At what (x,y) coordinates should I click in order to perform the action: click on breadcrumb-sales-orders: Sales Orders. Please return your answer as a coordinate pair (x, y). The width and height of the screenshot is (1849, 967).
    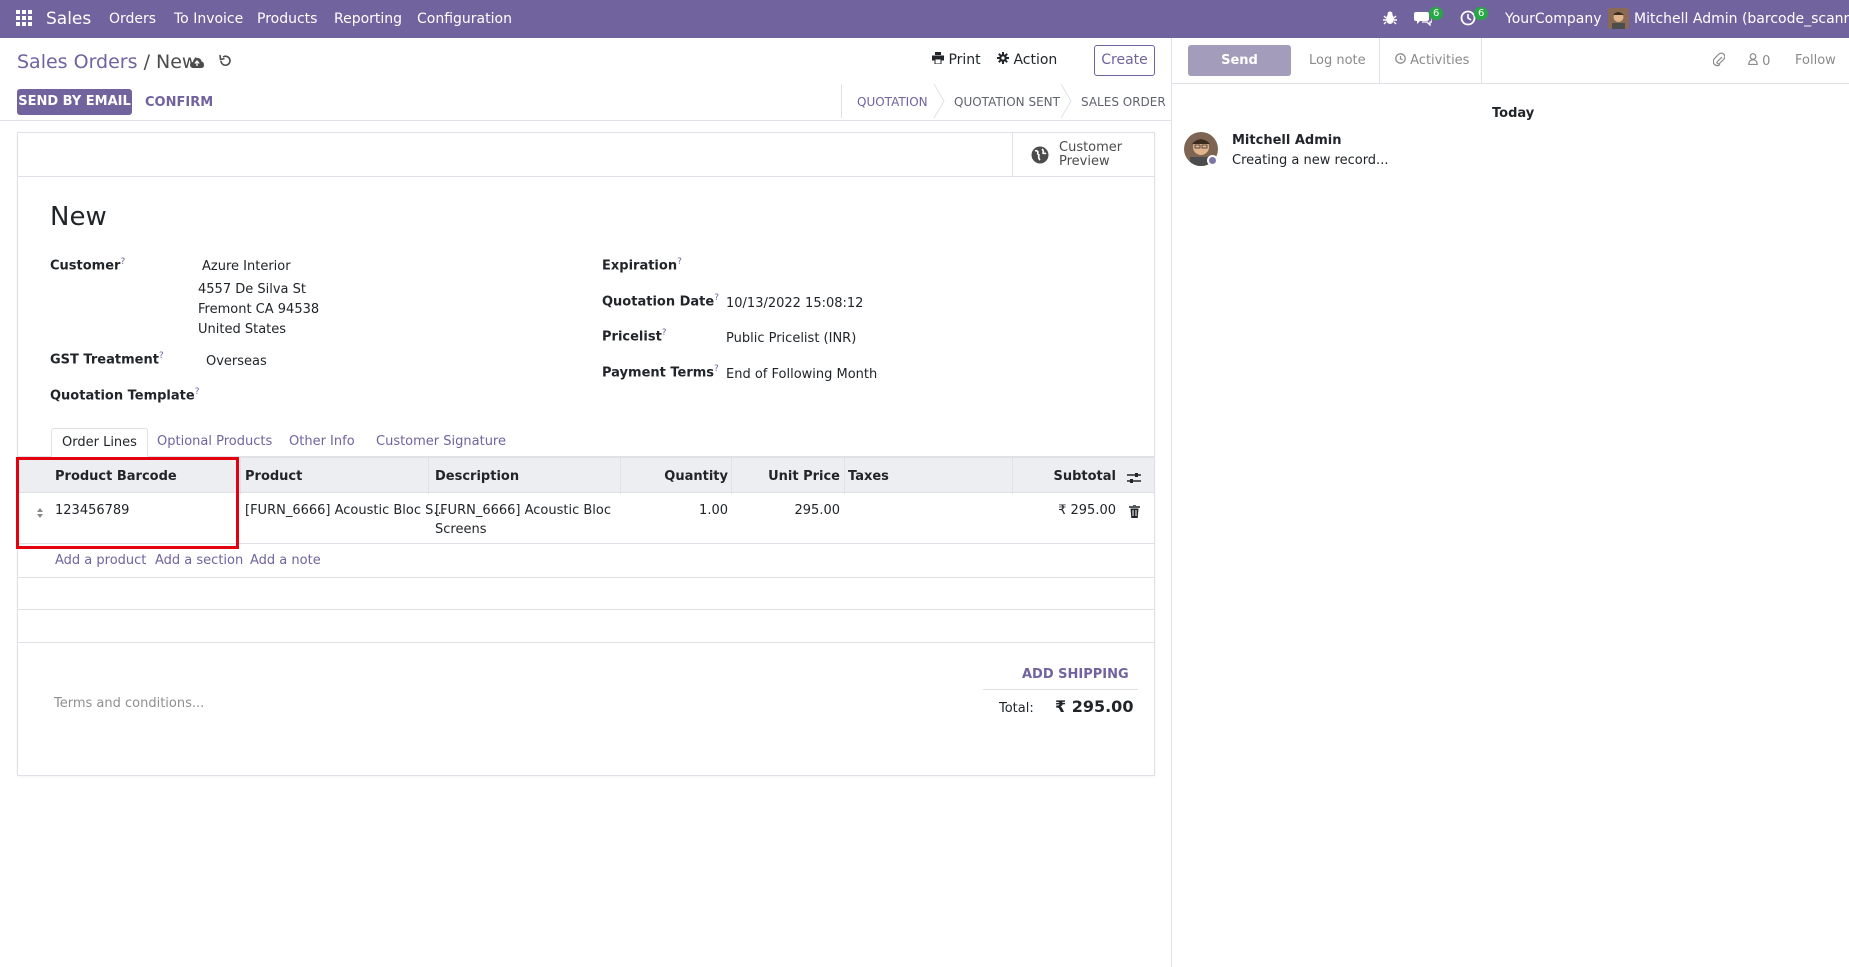
    Looking at the image, I should click on (77, 62).